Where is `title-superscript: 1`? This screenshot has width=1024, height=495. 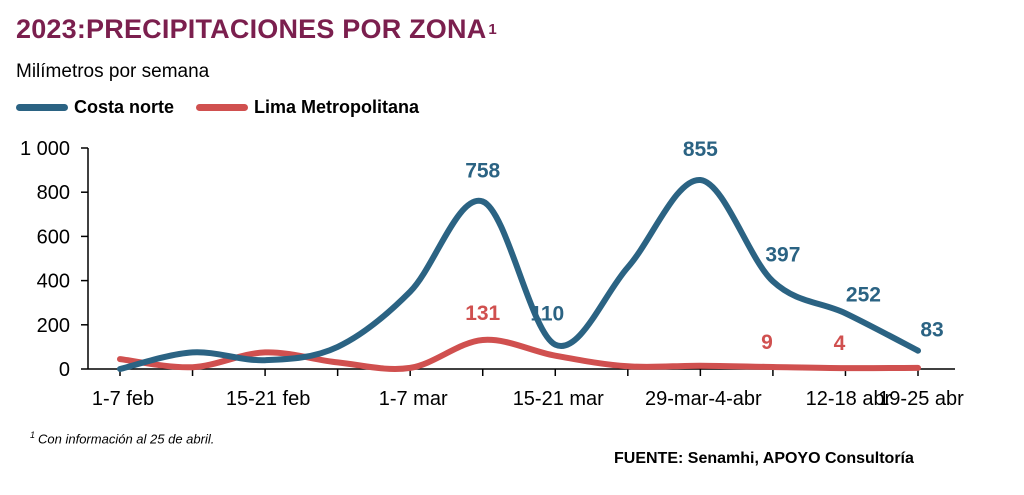 title-superscript: 1 is located at coordinates (492, 29).